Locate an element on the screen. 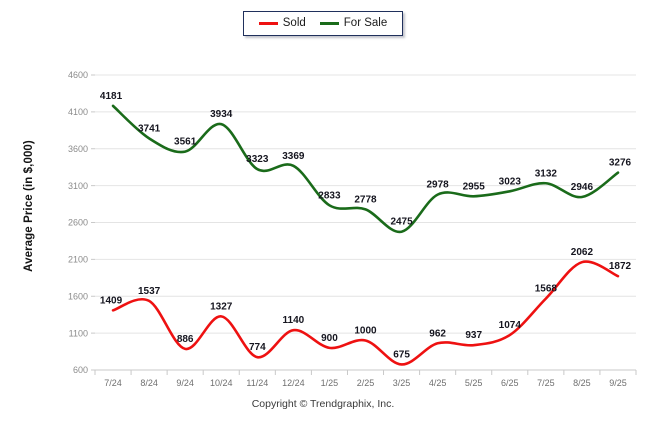 This screenshot has height=434, width=646. data-label-sold: 1568 is located at coordinates (546, 289).